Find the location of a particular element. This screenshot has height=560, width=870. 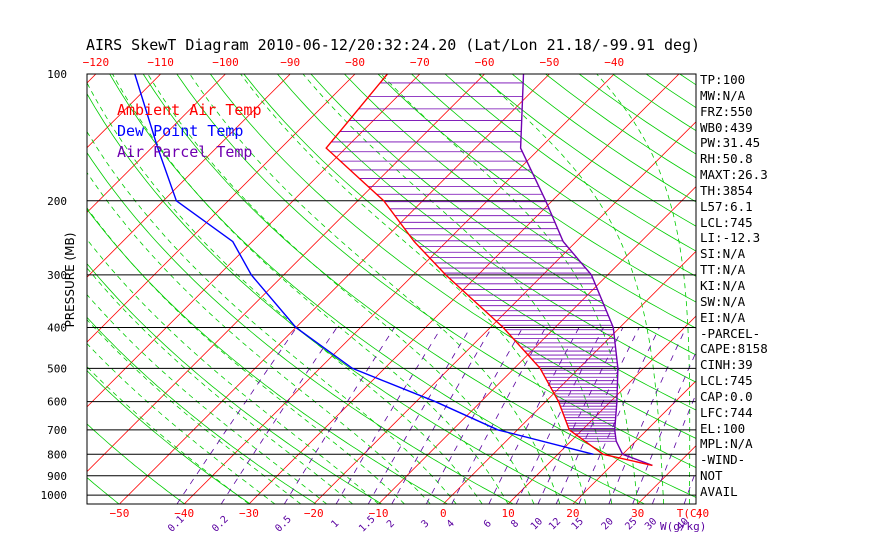

pressure-tick-label: 600 is located at coordinates (57, 402).